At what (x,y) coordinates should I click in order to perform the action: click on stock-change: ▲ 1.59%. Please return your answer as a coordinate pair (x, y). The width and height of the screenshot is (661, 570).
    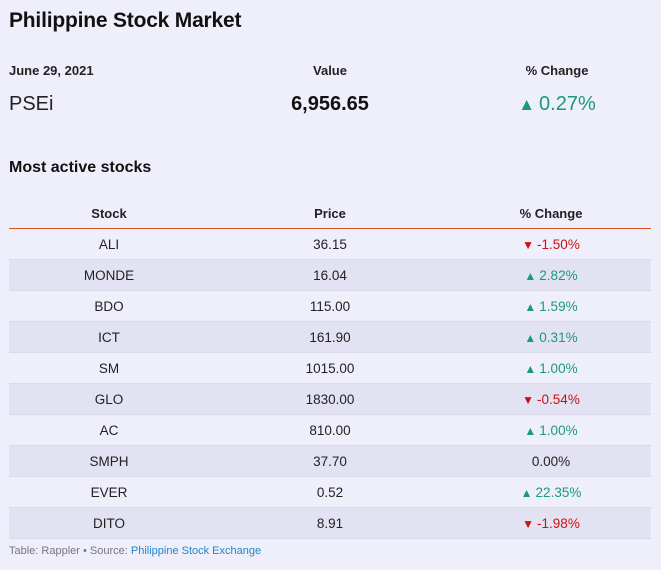
    Looking at the image, I should click on (551, 306).